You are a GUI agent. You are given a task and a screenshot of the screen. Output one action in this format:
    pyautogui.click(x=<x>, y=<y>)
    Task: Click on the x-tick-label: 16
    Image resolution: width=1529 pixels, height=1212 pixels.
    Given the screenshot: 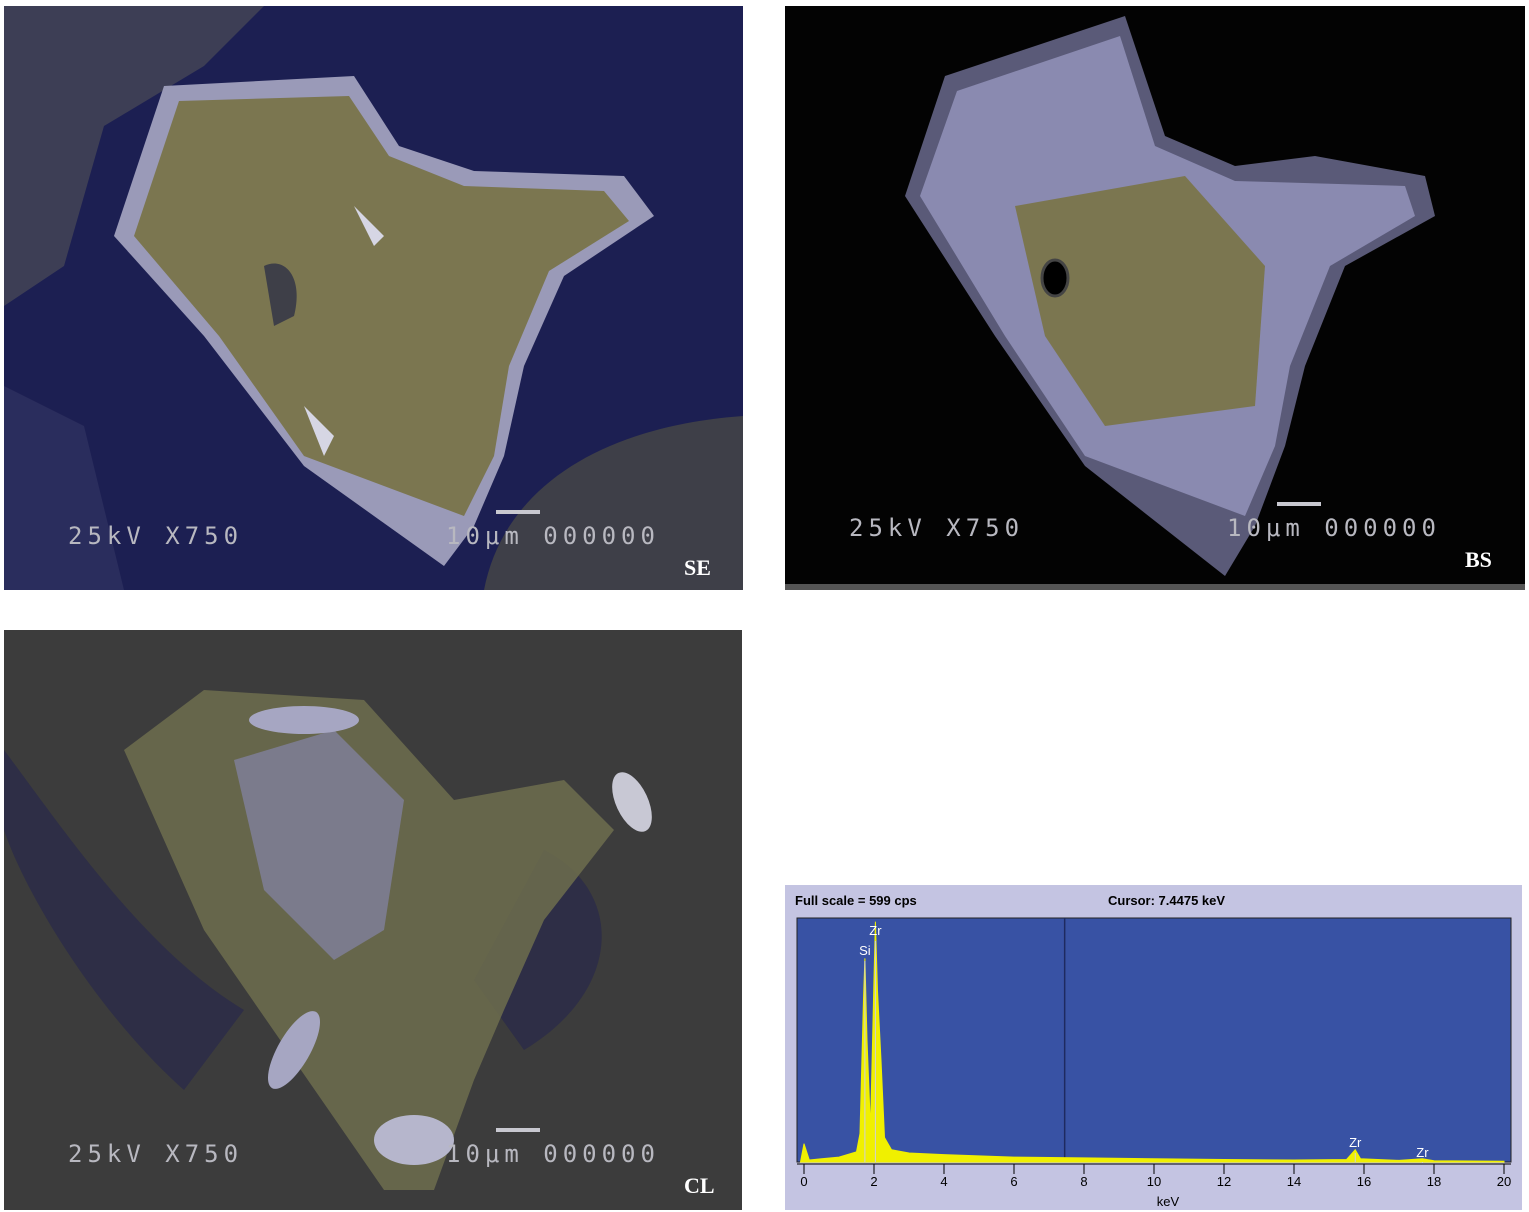 What is the action you would take?
    pyautogui.click(x=1364, y=1181)
    